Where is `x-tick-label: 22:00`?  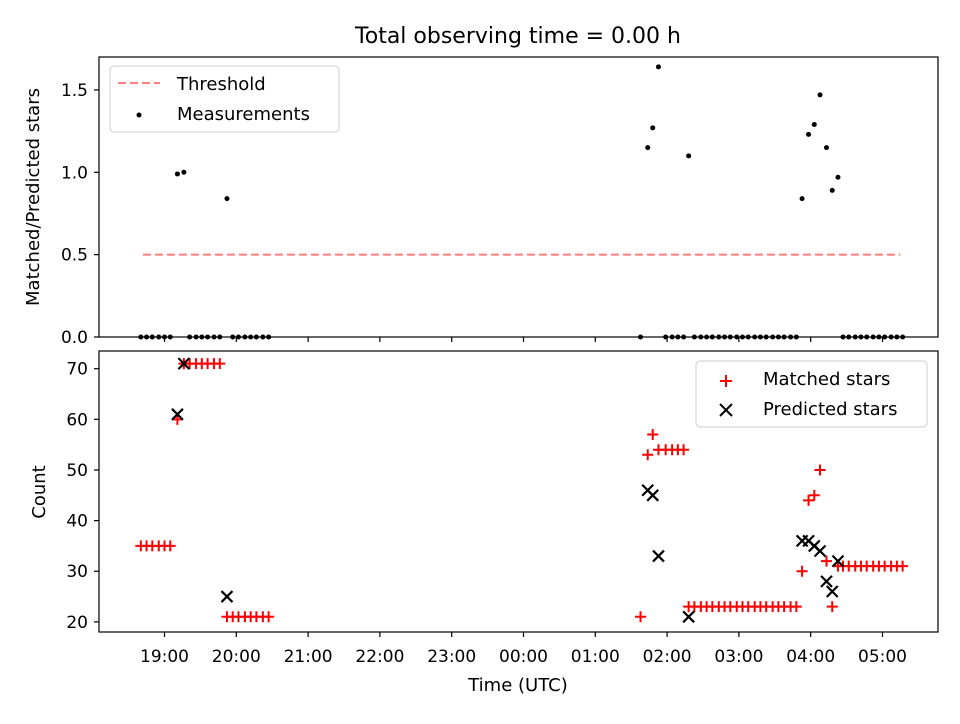 x-tick-label: 22:00 is located at coordinates (379, 657).